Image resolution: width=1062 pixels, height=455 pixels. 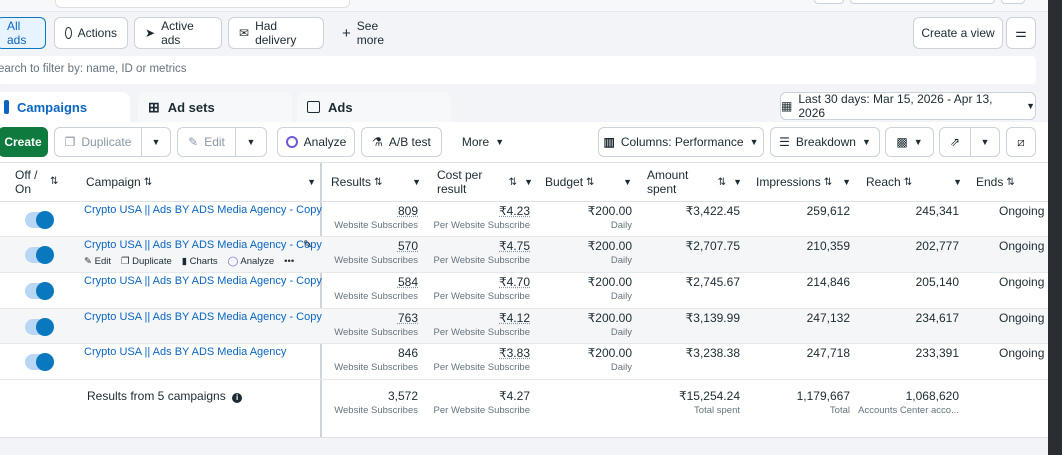 What do you see at coordinates (289, 261) in the screenshot?
I see `row-more-action: •••` at bounding box center [289, 261].